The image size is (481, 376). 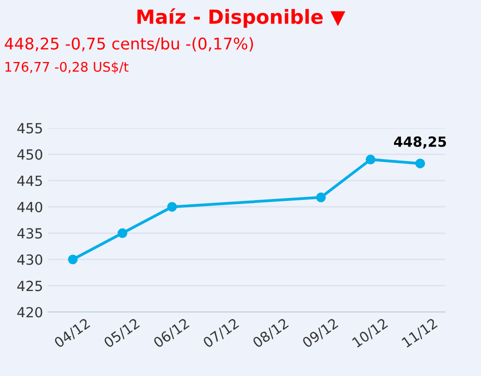 I want to click on text: 176,77 -0,28 US$/t, so click(x=66, y=68).